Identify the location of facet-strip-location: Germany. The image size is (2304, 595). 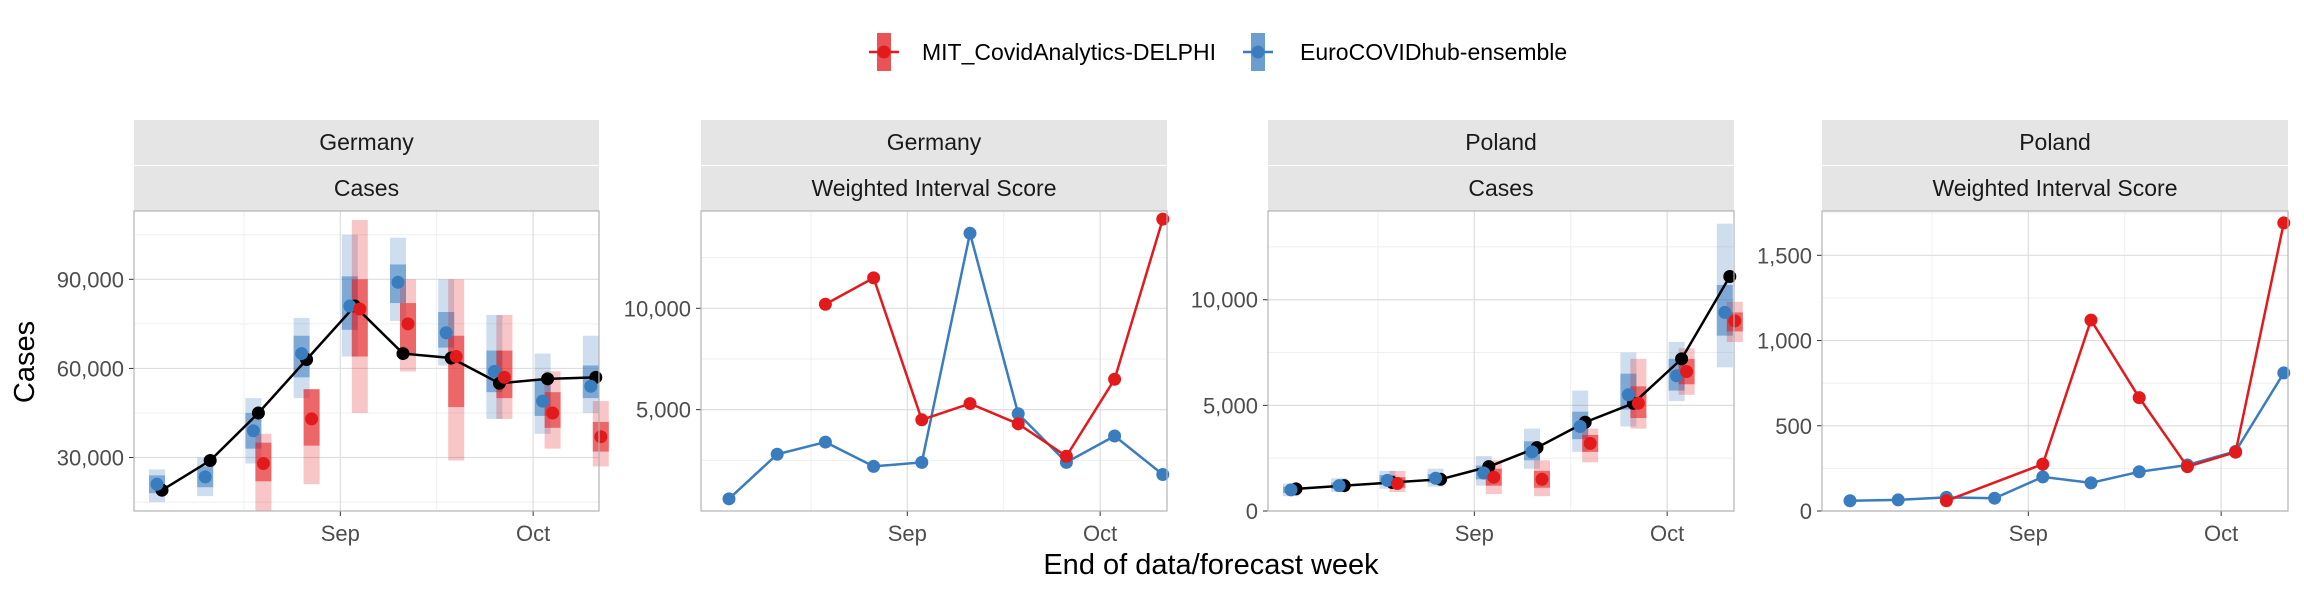
(366, 142).